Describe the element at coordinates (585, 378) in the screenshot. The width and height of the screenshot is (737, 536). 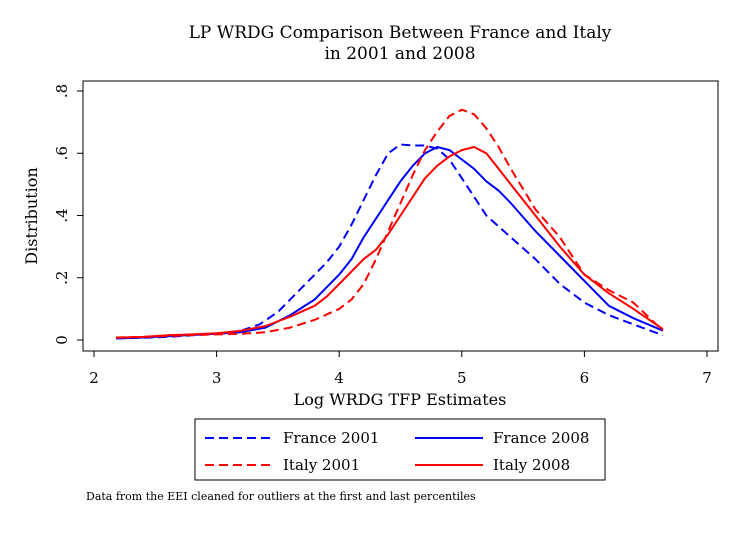
I see `x-tick-label-4: 6` at that location.